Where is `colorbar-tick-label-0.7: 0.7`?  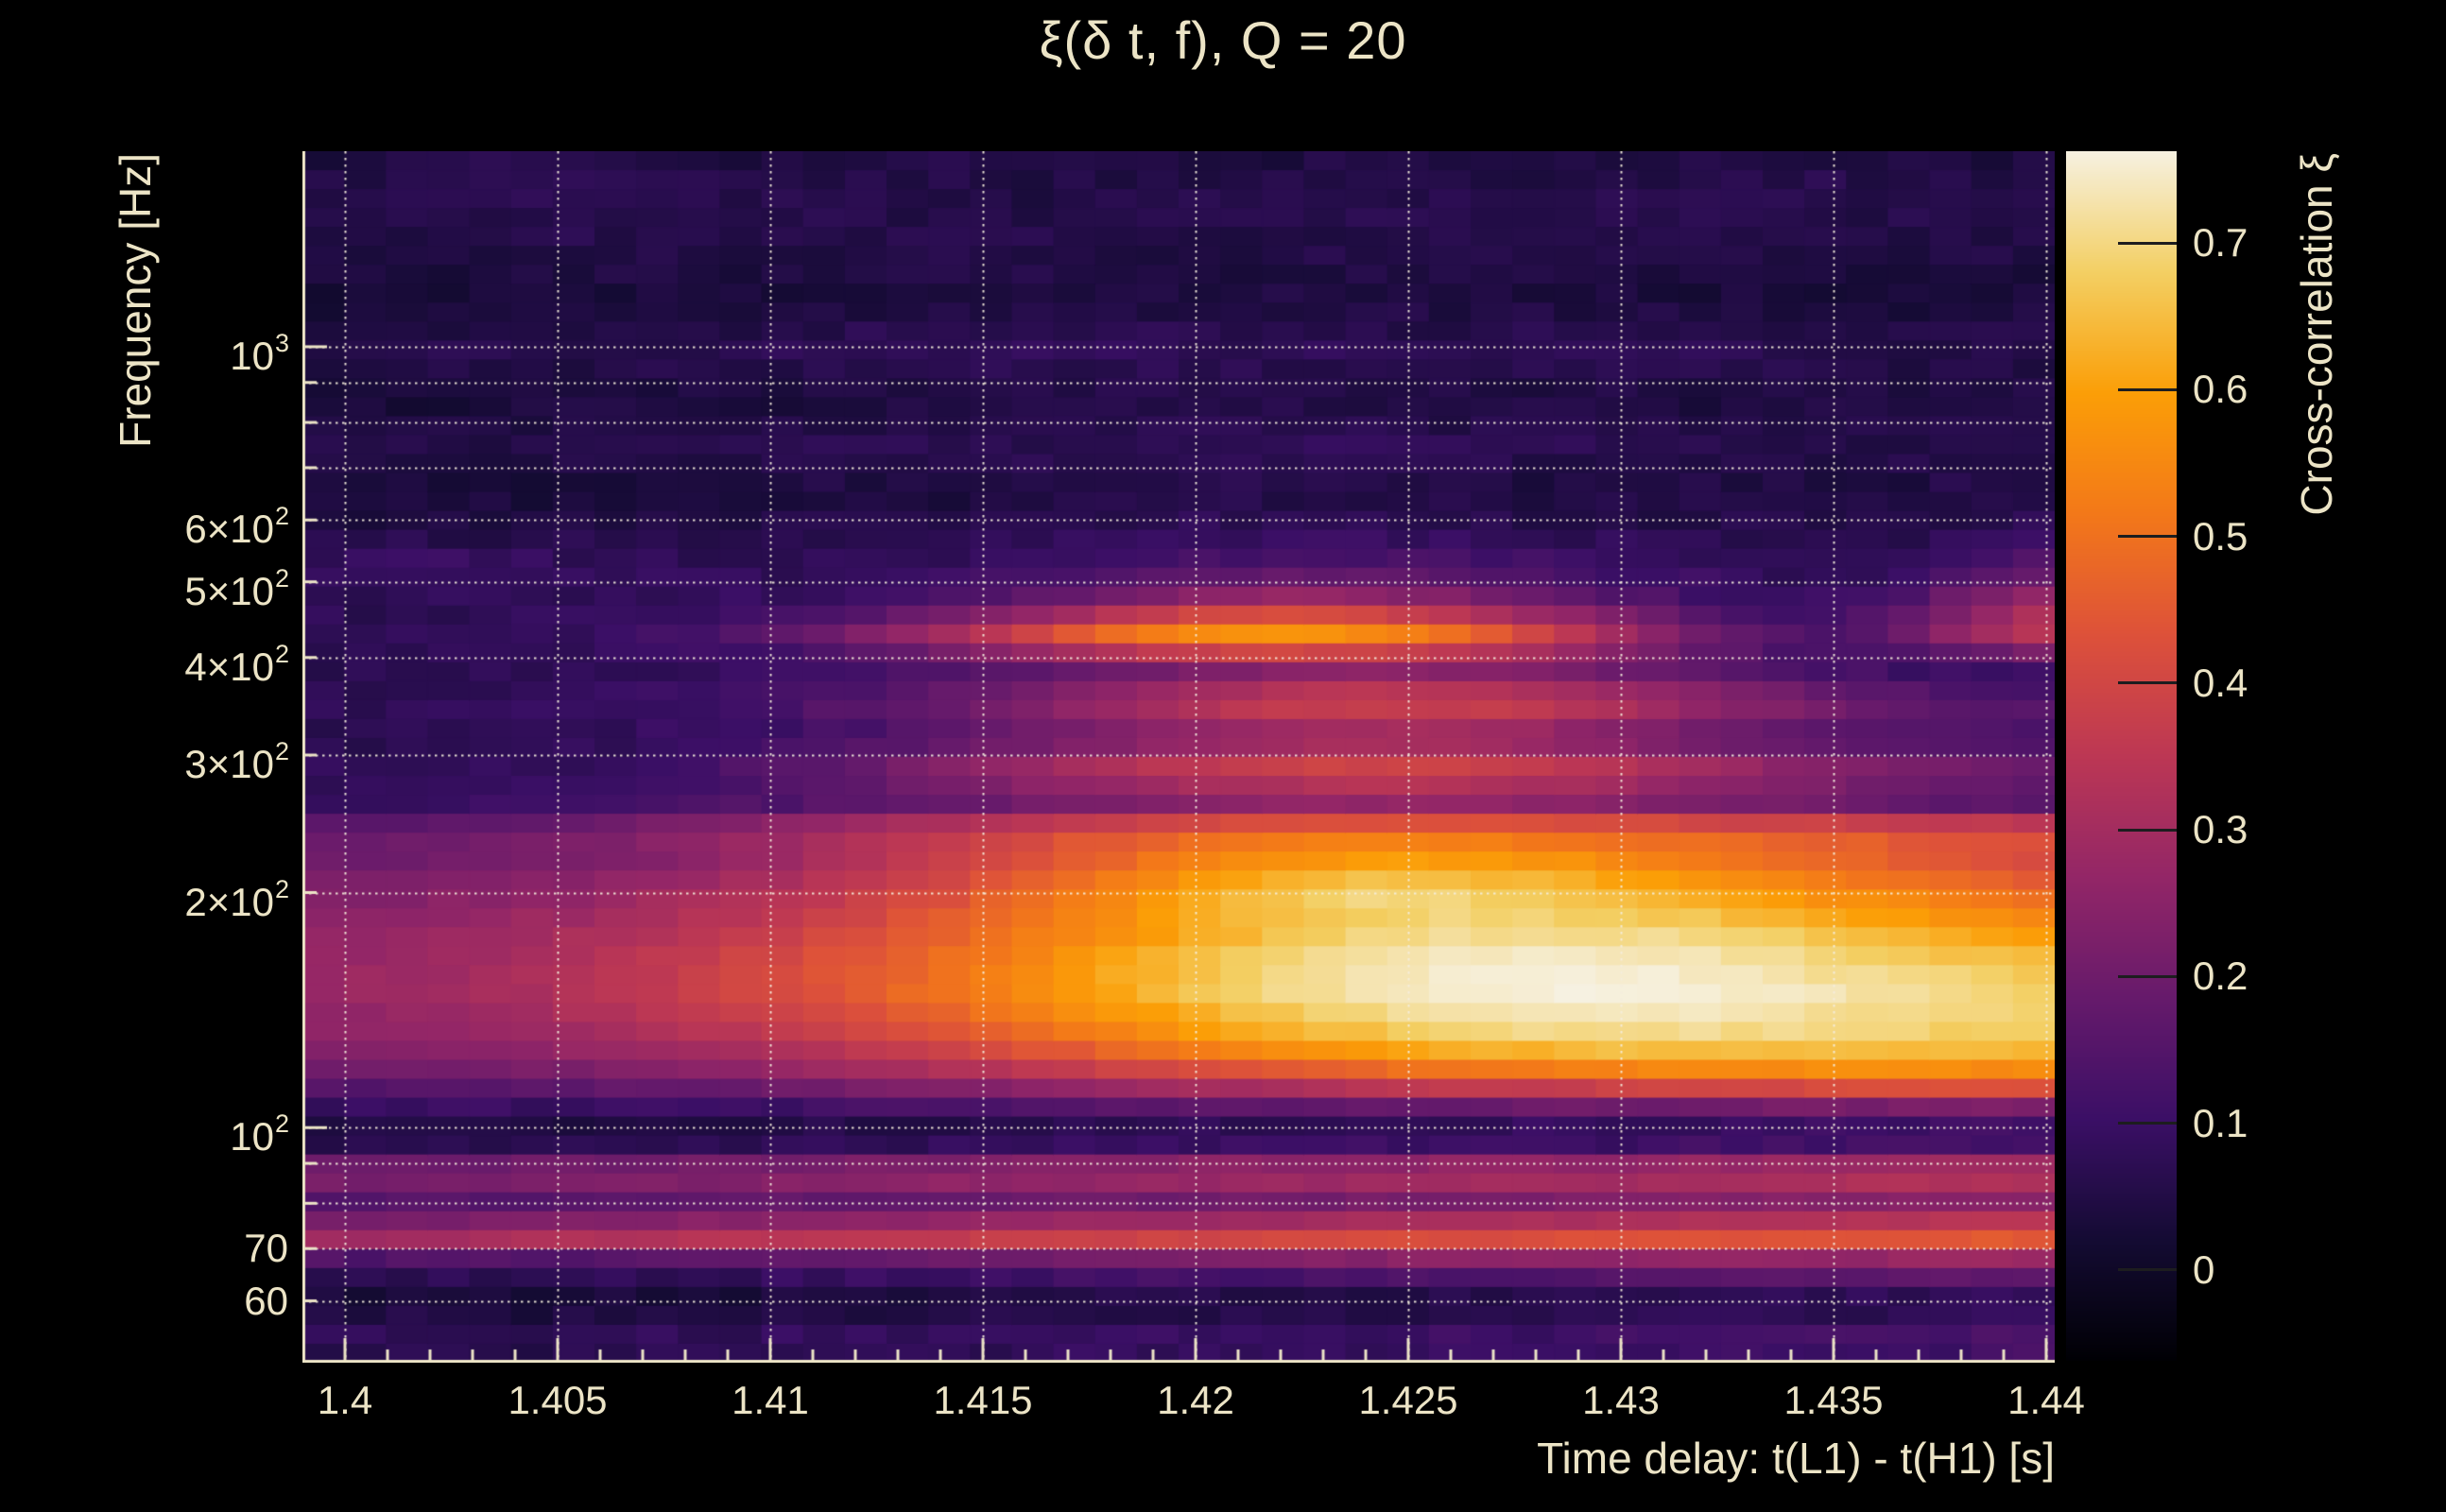
colorbar-tick-label-0.7: 0.7 is located at coordinates (2220, 243).